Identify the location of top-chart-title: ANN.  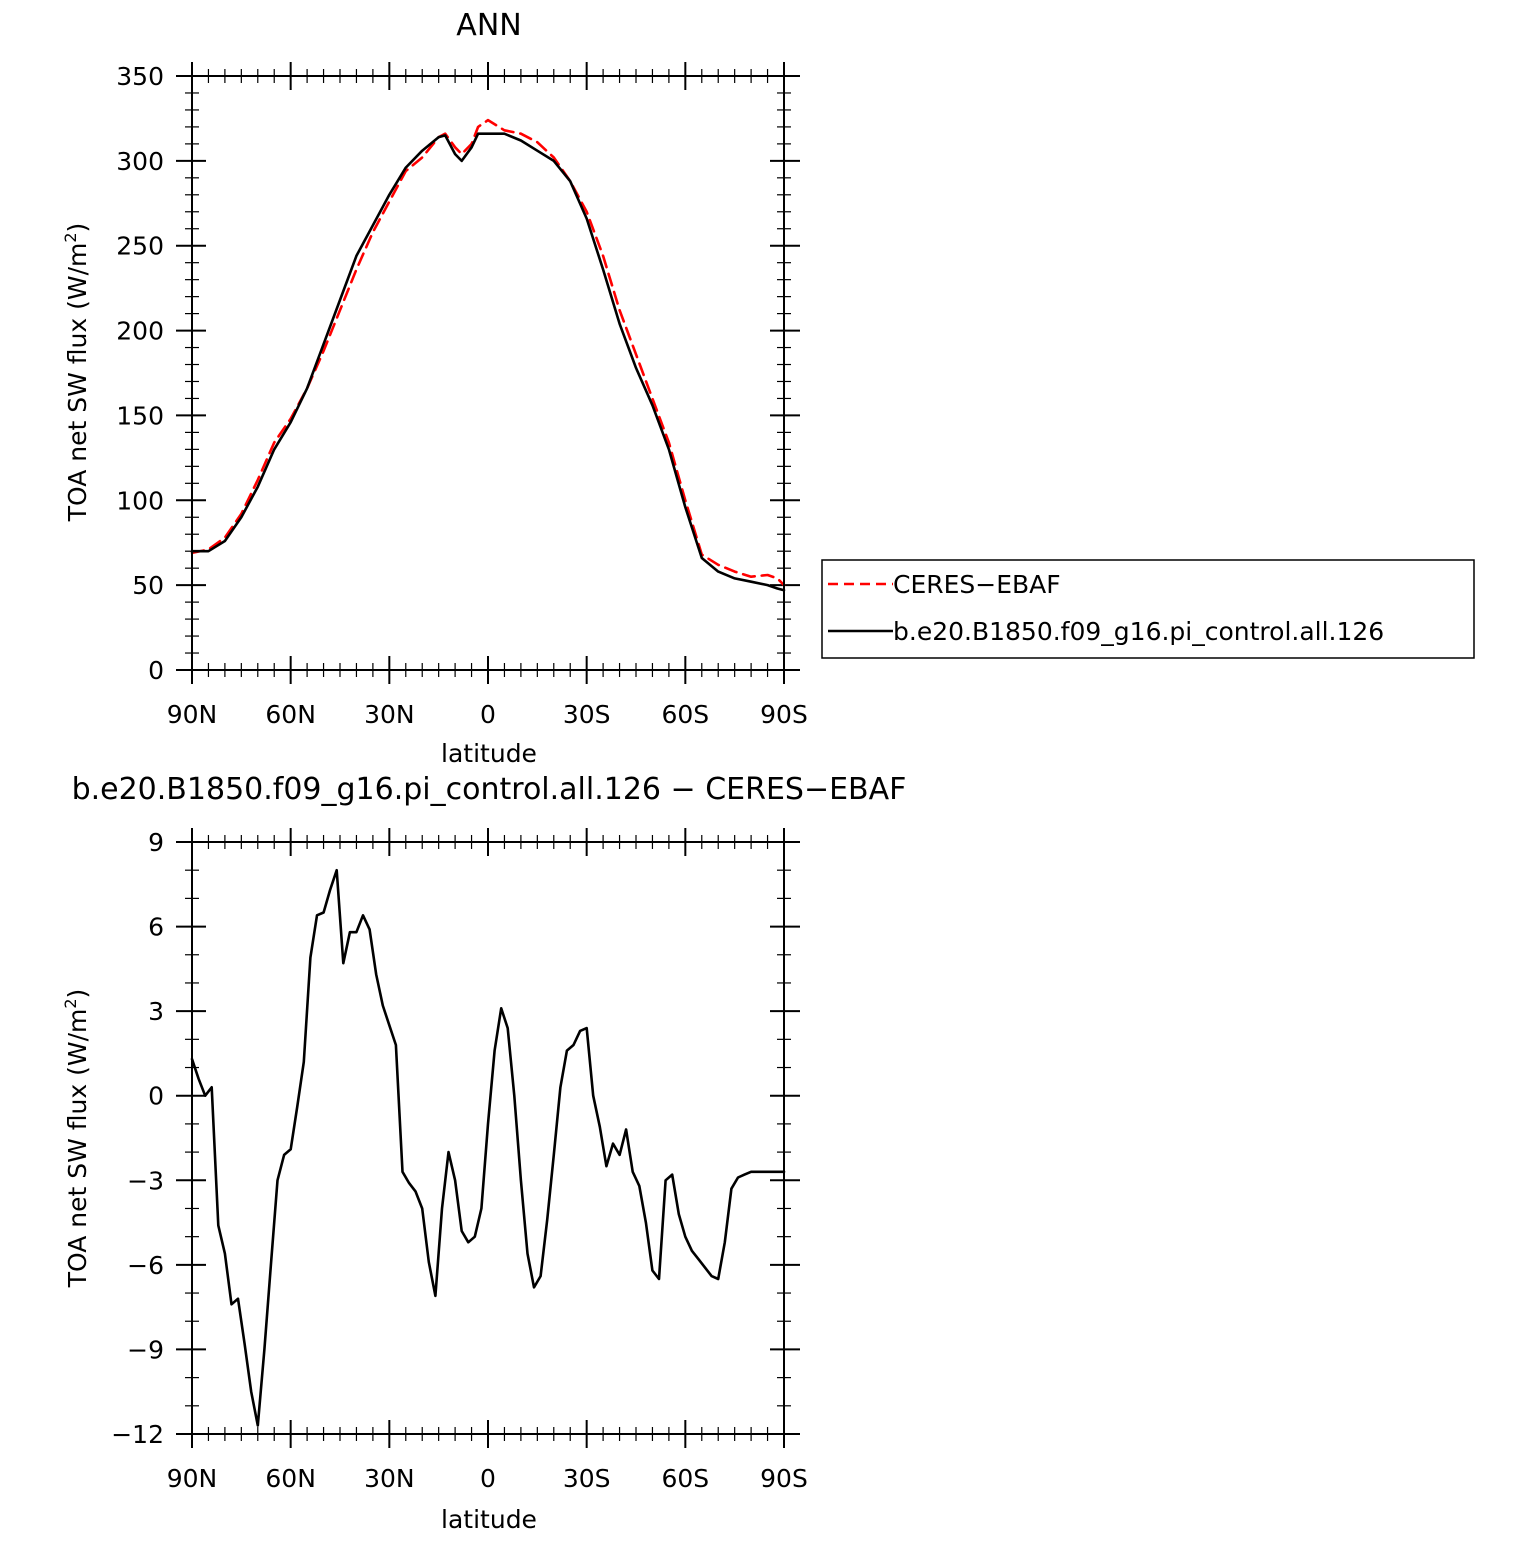
(488, 25).